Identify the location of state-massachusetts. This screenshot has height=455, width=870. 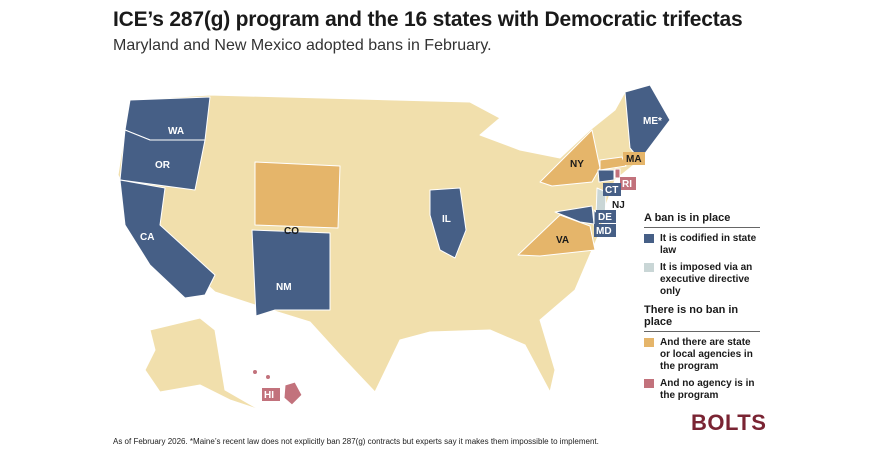
(613, 163).